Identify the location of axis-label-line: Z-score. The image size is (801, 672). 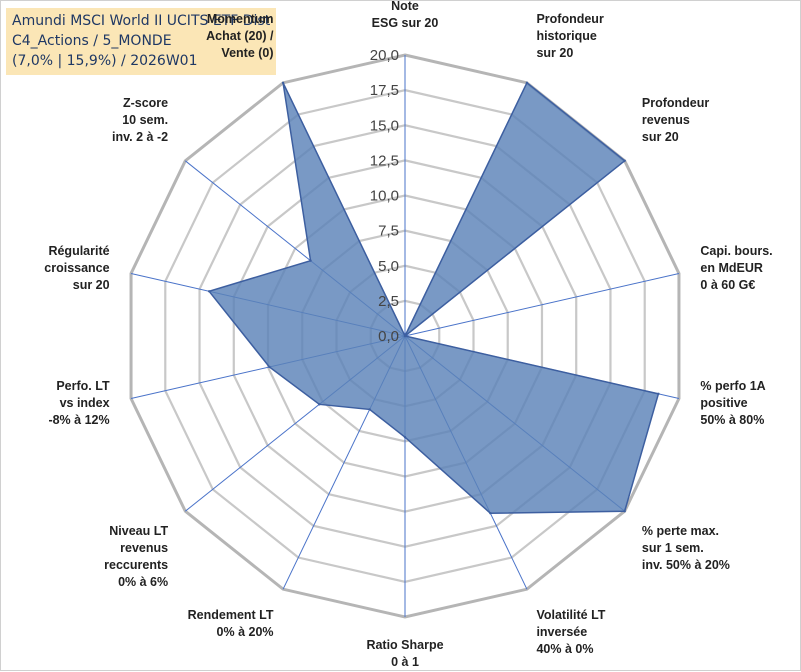
(145, 103).